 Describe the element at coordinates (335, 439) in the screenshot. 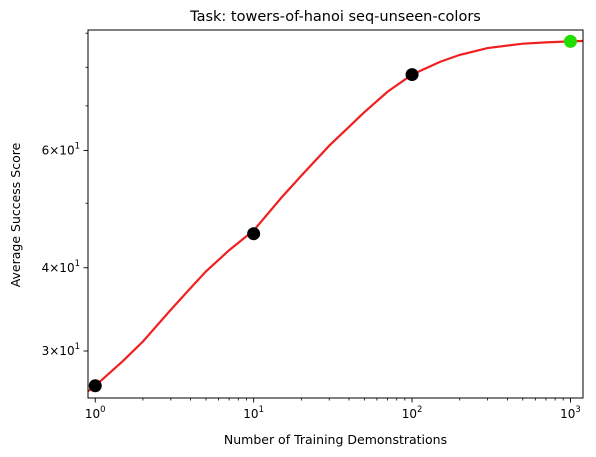

I see `x-axis-label: Number of Training Demonstrations` at that location.